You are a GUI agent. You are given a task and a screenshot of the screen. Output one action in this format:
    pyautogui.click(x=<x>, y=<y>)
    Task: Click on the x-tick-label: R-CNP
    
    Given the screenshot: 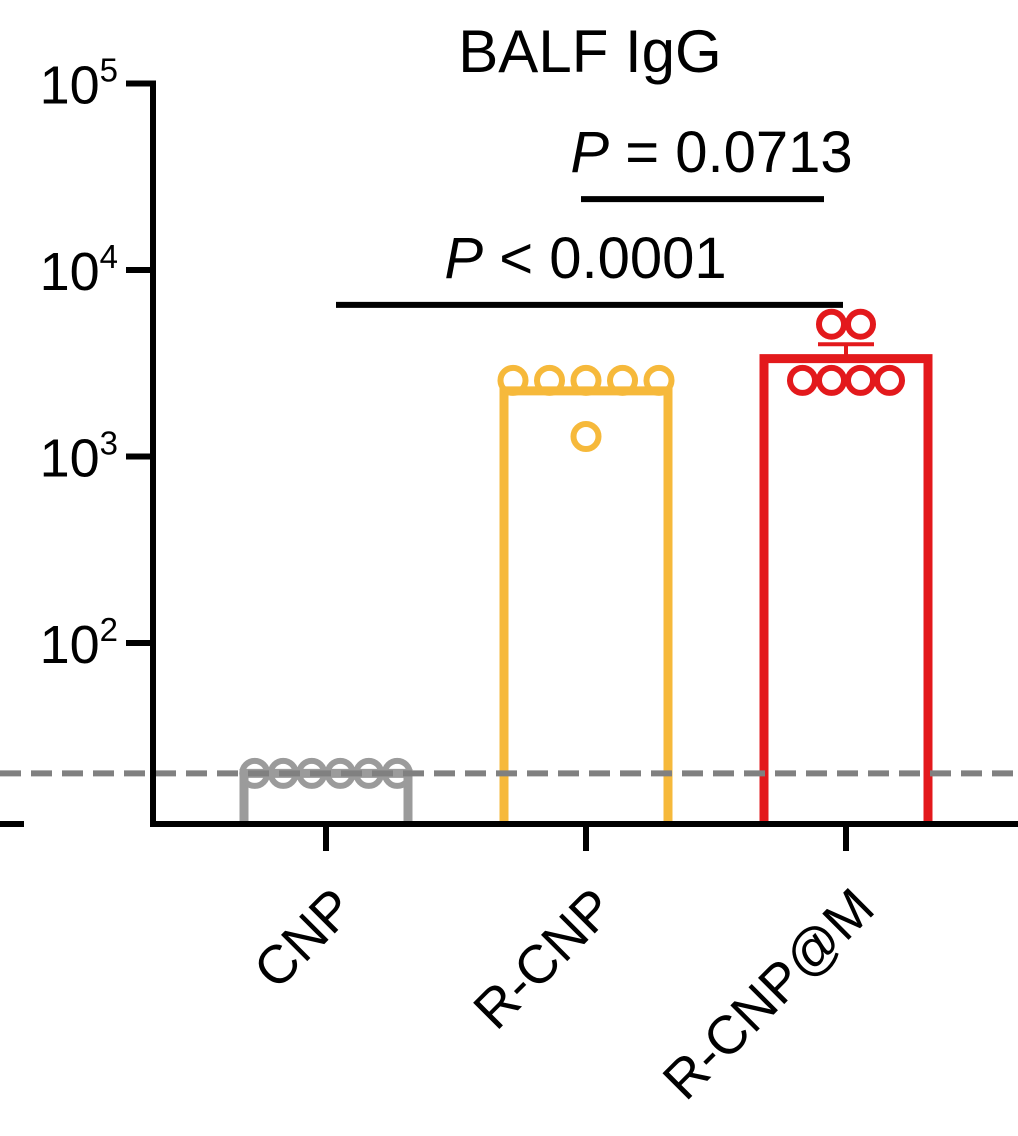 What is the action you would take?
    pyautogui.click(x=543, y=958)
    